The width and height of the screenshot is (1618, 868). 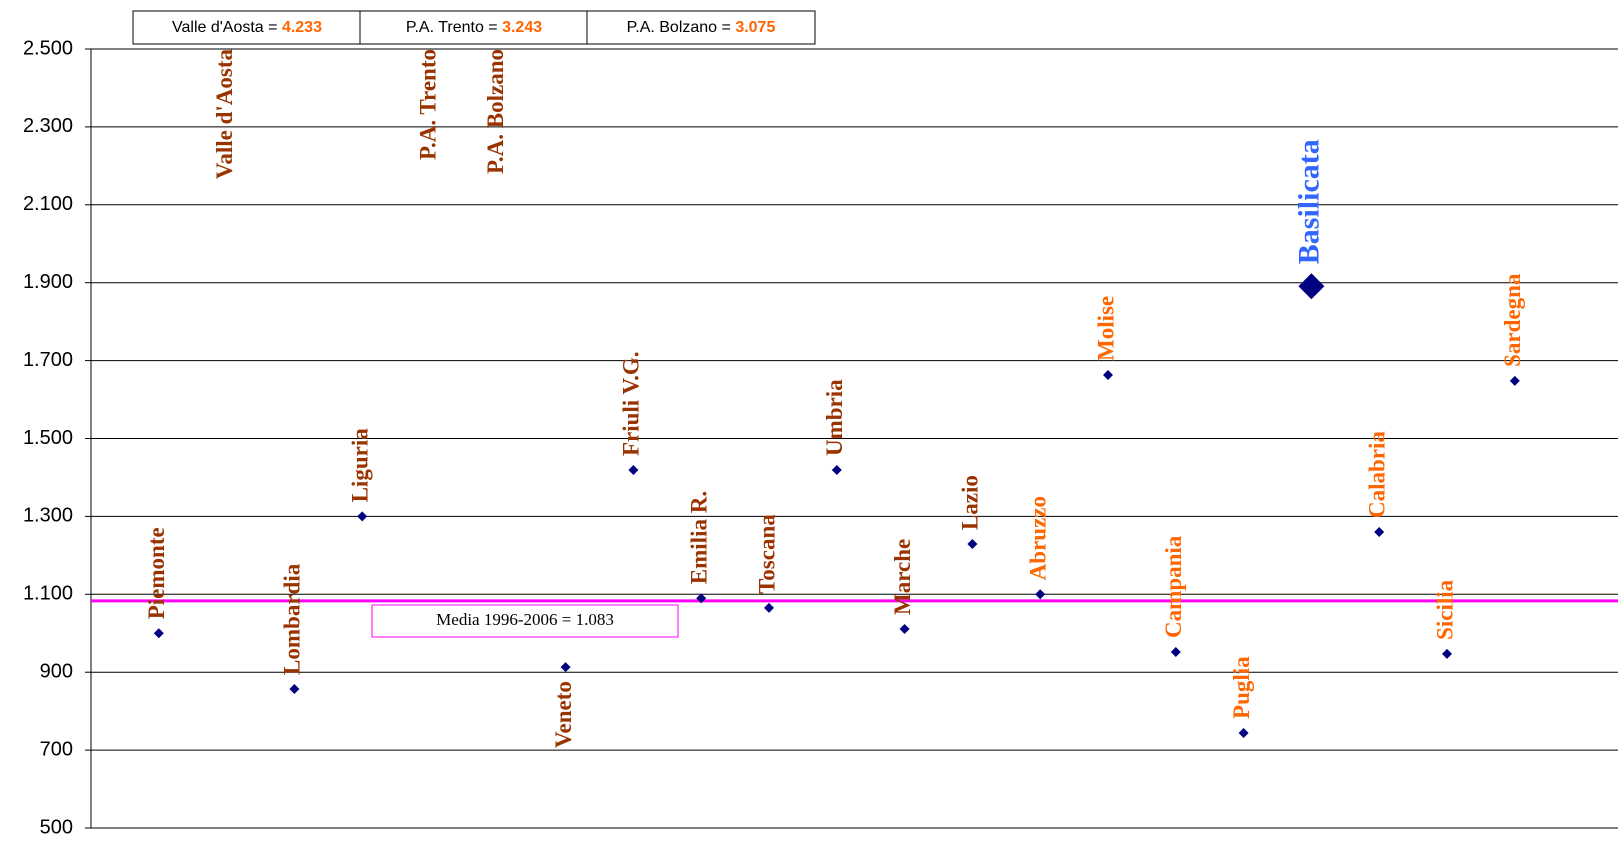 What do you see at coordinates (292, 619) in the screenshot?
I see `region-label: Lombardia` at bounding box center [292, 619].